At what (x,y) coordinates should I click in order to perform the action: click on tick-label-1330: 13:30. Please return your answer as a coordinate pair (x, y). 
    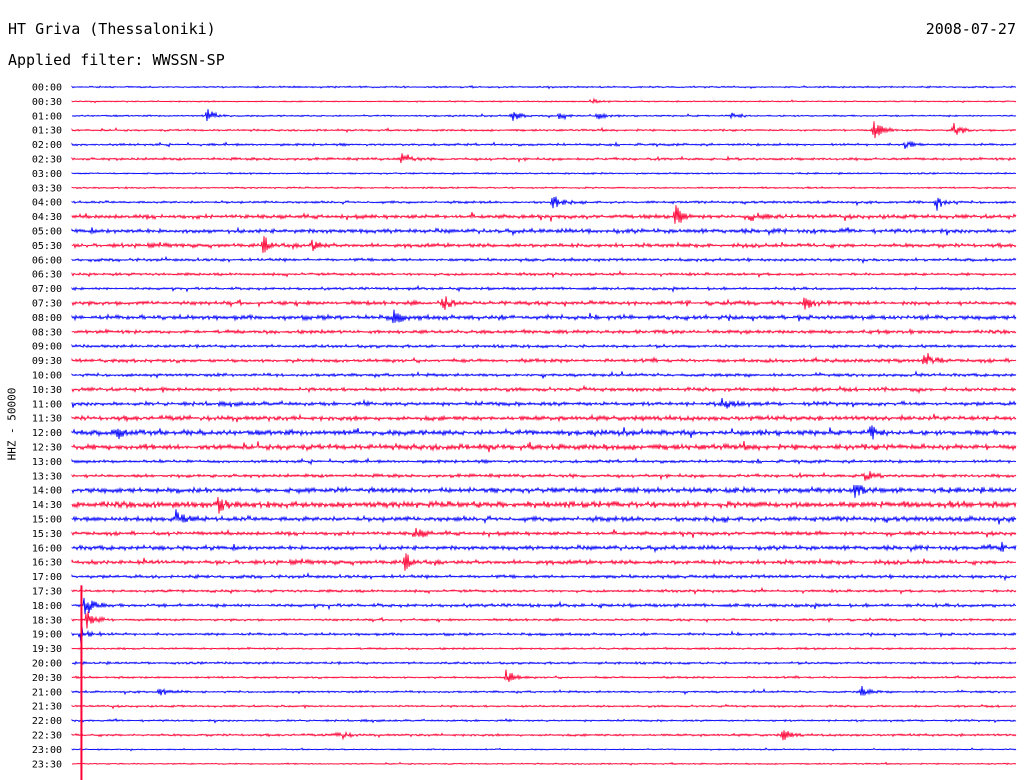
    Looking at the image, I should click on (47, 476).